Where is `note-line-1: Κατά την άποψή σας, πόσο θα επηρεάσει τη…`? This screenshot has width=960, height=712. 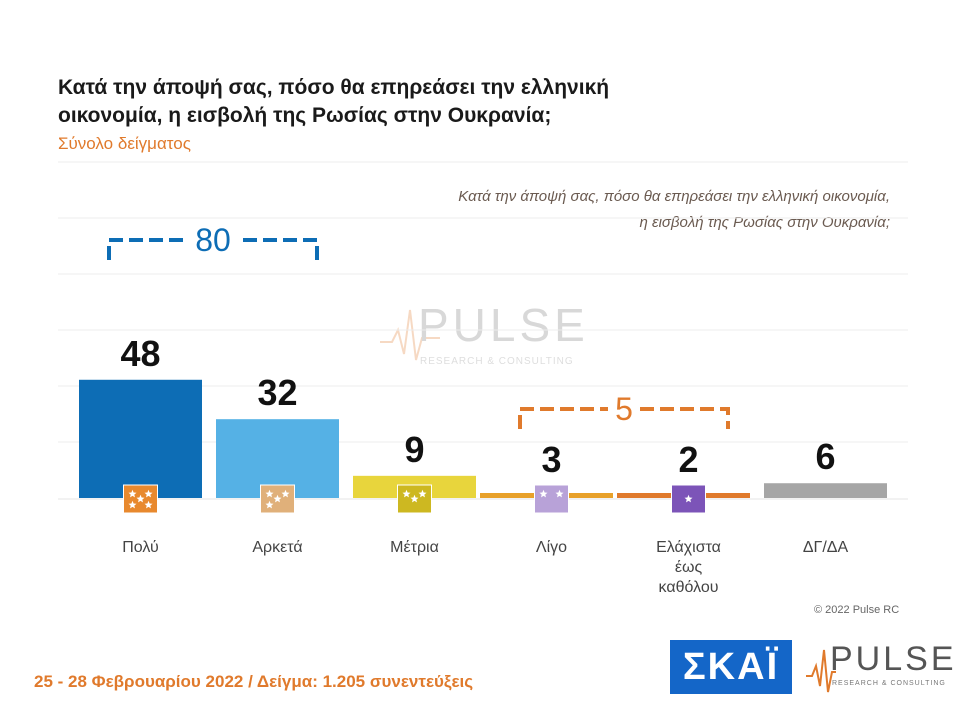 note-line-1: Κατά την άποψή σας, πόσο θα επηρεάσει τη… is located at coordinates (674, 196).